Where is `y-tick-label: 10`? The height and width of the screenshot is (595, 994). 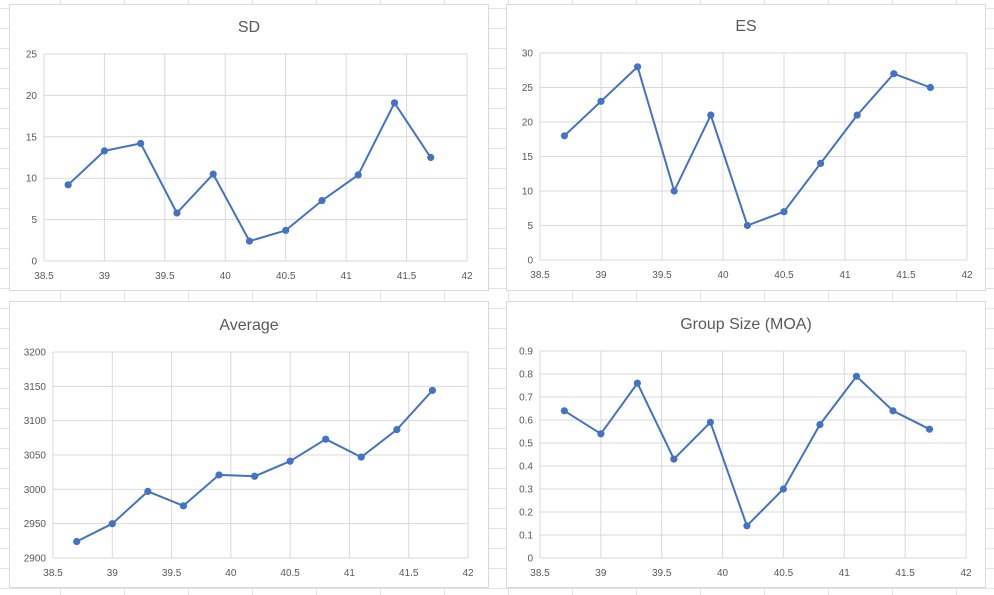
y-tick-label: 10 is located at coordinates (32, 179).